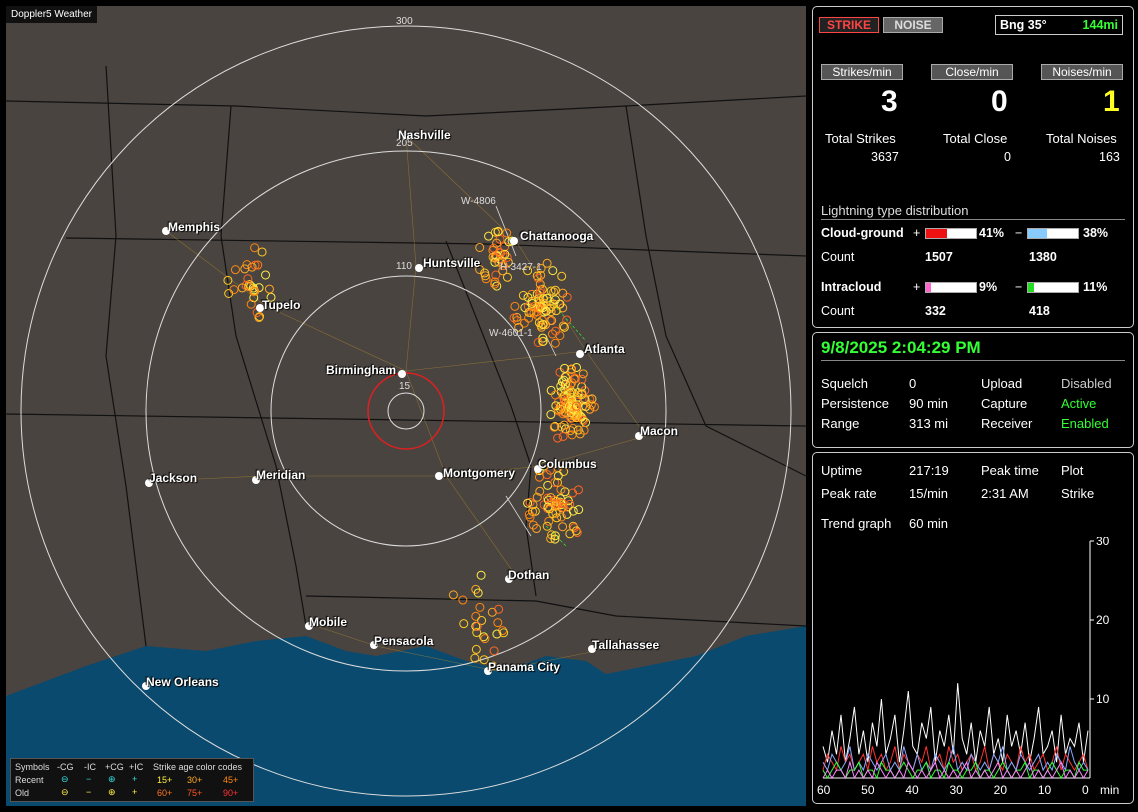 The width and height of the screenshot is (1138, 812). I want to click on cg-negative-bar, so click(1053, 233).